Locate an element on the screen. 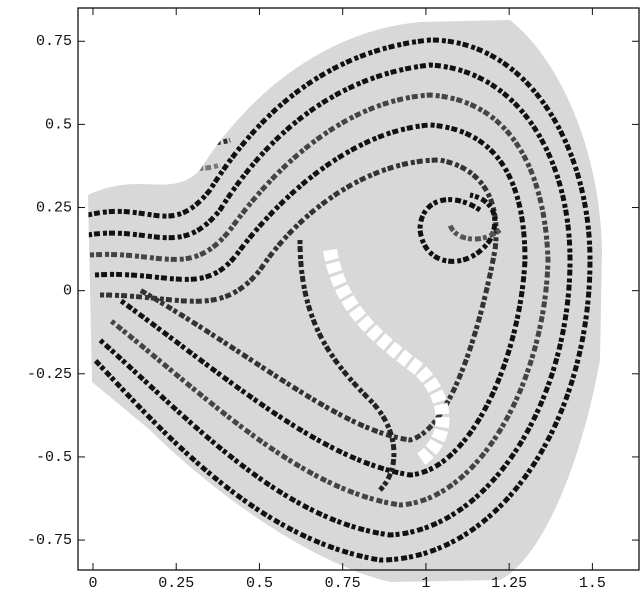 This screenshot has height=595, width=641. y-tick-label: -0.75 is located at coordinates (49, 540).